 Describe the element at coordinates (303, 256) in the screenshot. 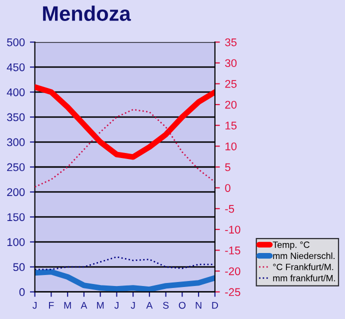

I see `legend-label: mm Niederschl.` at that location.